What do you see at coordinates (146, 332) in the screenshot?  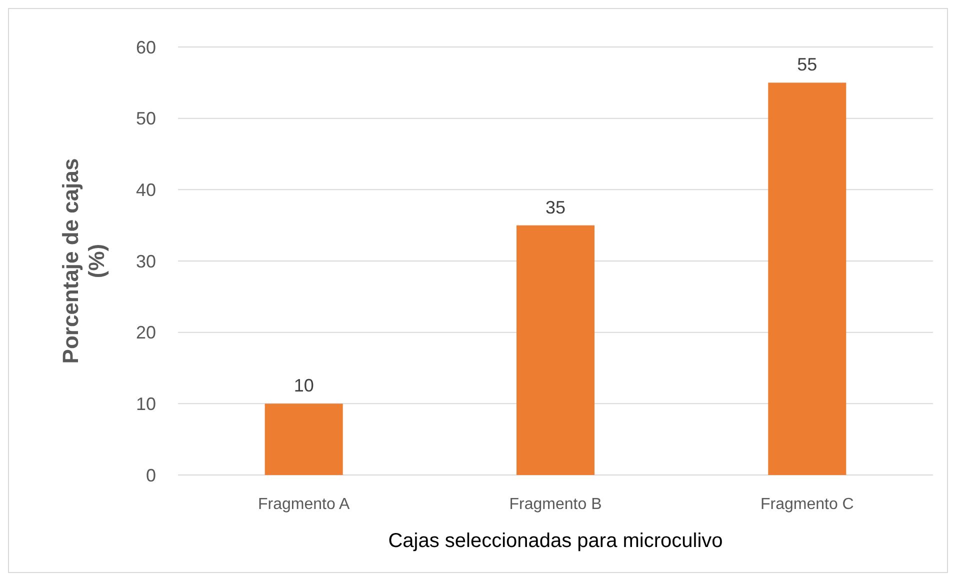 I see `y-tick-label: 20` at bounding box center [146, 332].